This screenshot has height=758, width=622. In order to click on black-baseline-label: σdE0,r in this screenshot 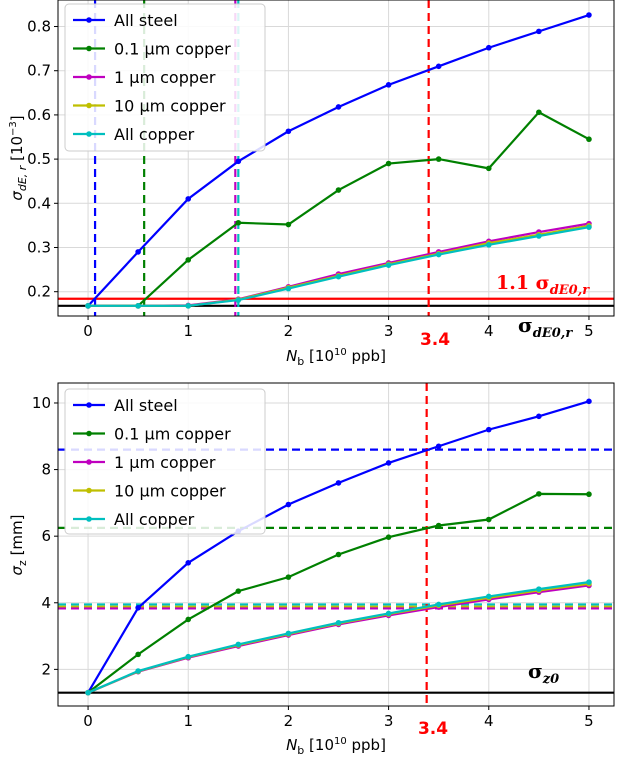, I will do `click(545, 327)`.